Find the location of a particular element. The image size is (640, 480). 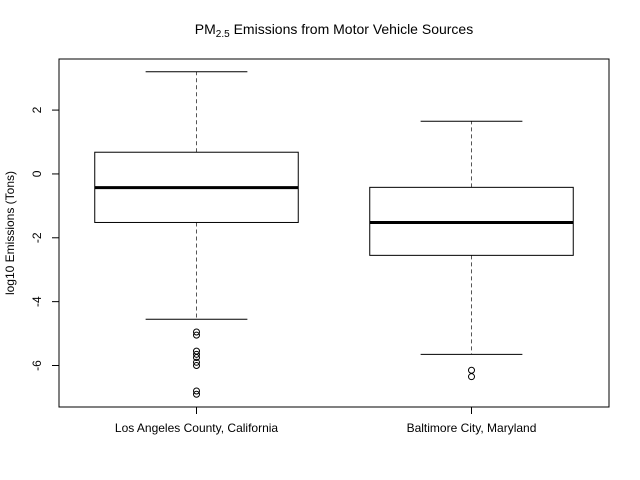

y-tick-label: 2 is located at coordinates (37, 109).